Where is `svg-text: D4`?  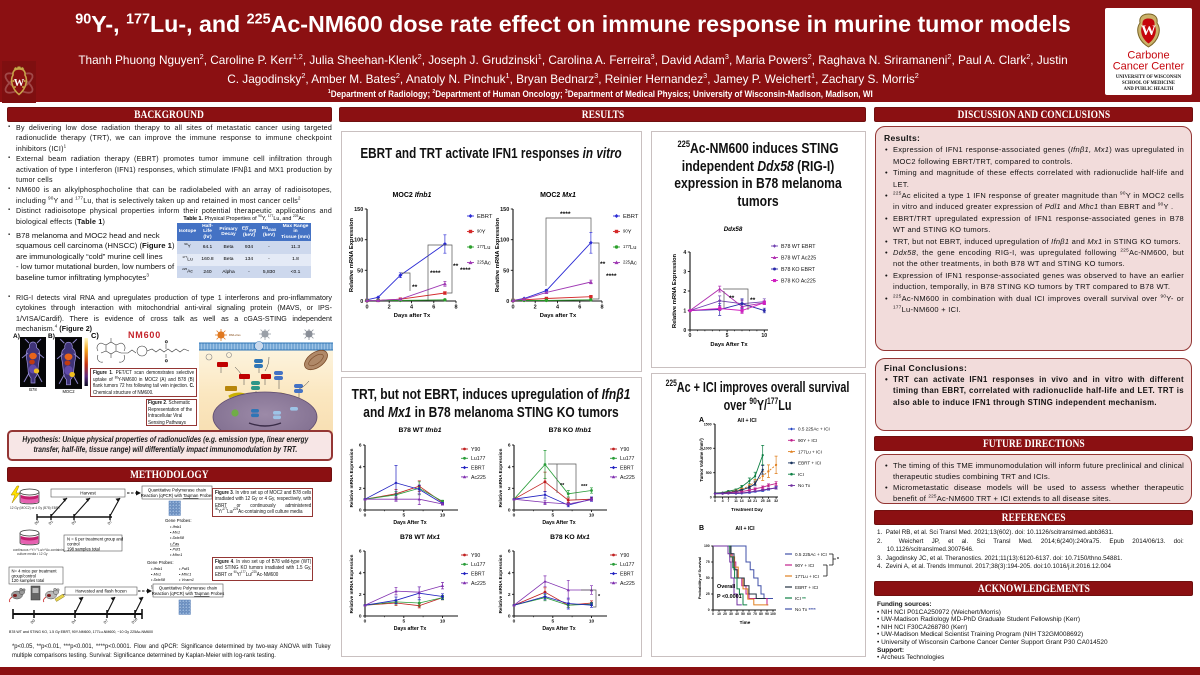
svg-text: D4 is located at coordinates (74, 622).